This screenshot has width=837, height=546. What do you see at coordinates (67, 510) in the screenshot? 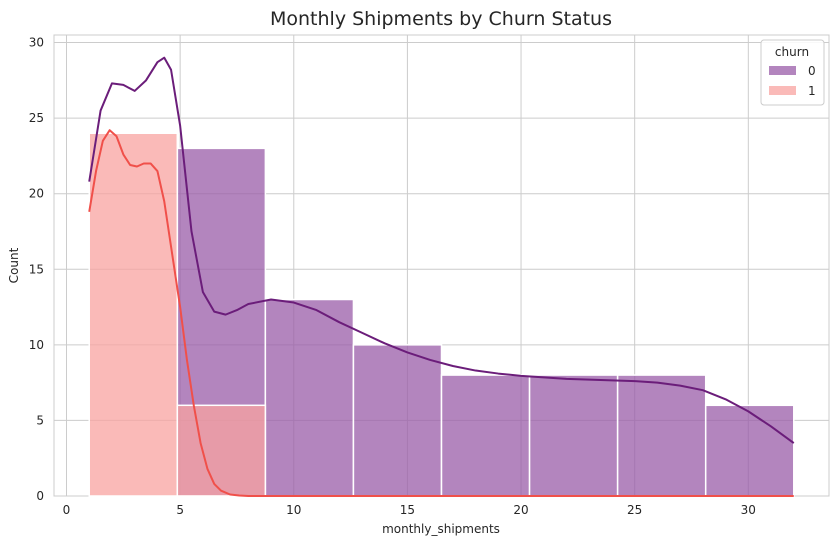
I see `x-tick-label: 0` at bounding box center [67, 510].